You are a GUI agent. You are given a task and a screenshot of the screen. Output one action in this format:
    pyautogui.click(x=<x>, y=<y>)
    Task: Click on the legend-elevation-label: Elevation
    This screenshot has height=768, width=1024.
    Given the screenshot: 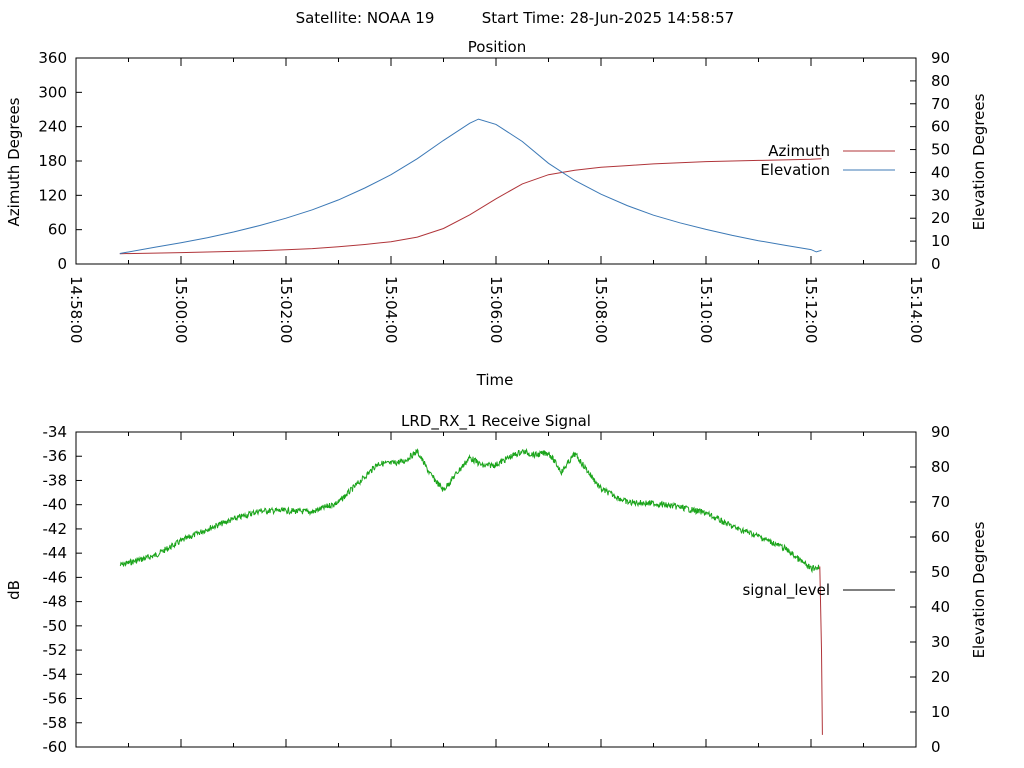 What is the action you would take?
    pyautogui.click(x=795, y=170)
    